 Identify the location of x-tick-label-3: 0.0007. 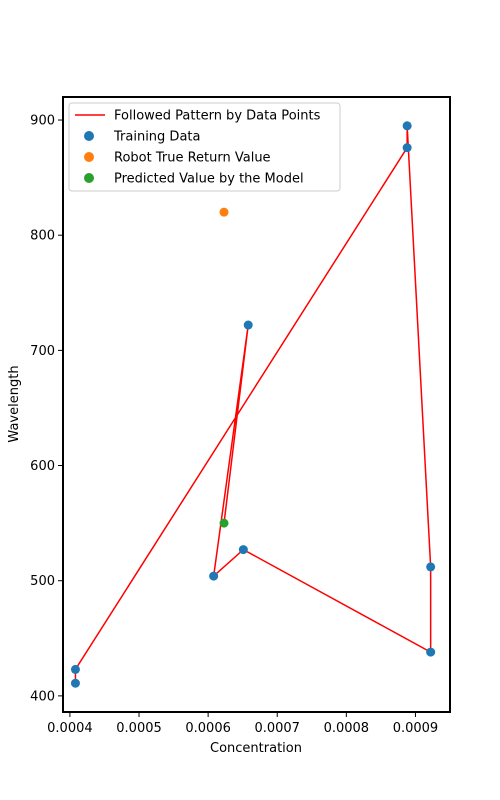
(277, 728).